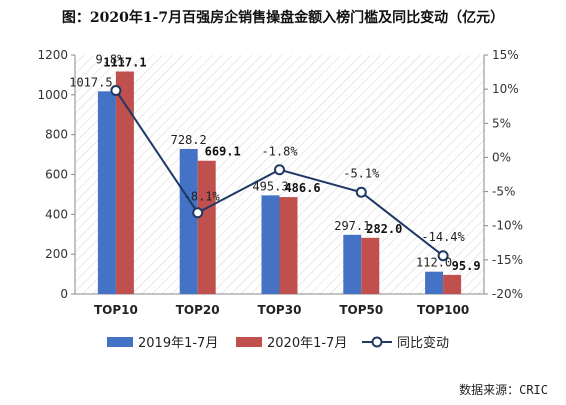  What do you see at coordinates (189, 140) in the screenshot?
I see `label-2019: 728.2` at bounding box center [189, 140].